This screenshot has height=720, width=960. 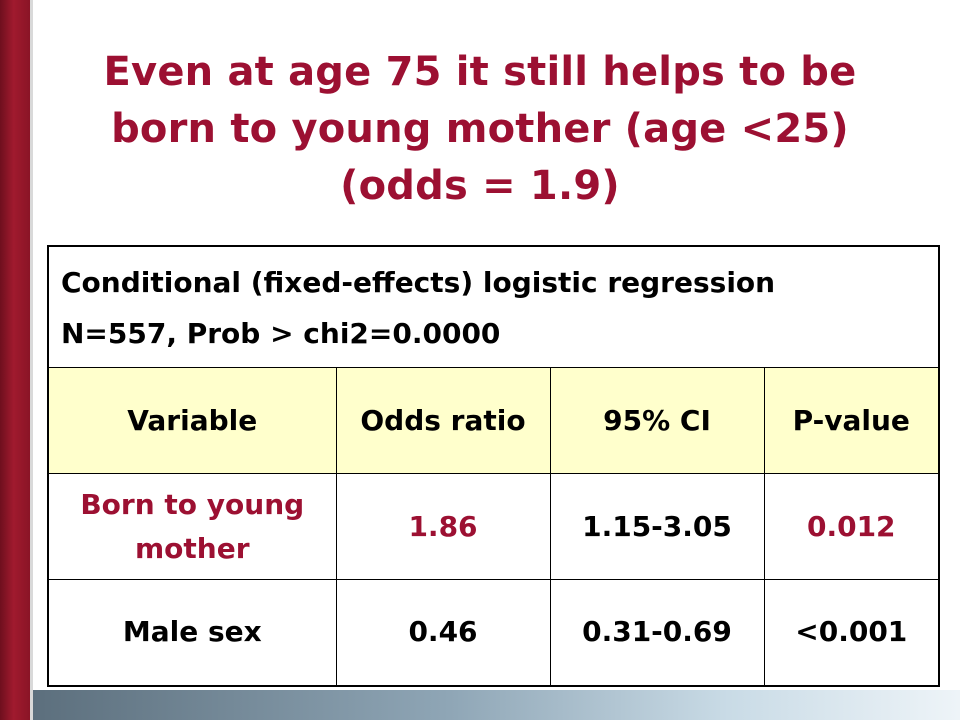 I want to click on cell-ci: 1.15-3.05, so click(x=657, y=526).